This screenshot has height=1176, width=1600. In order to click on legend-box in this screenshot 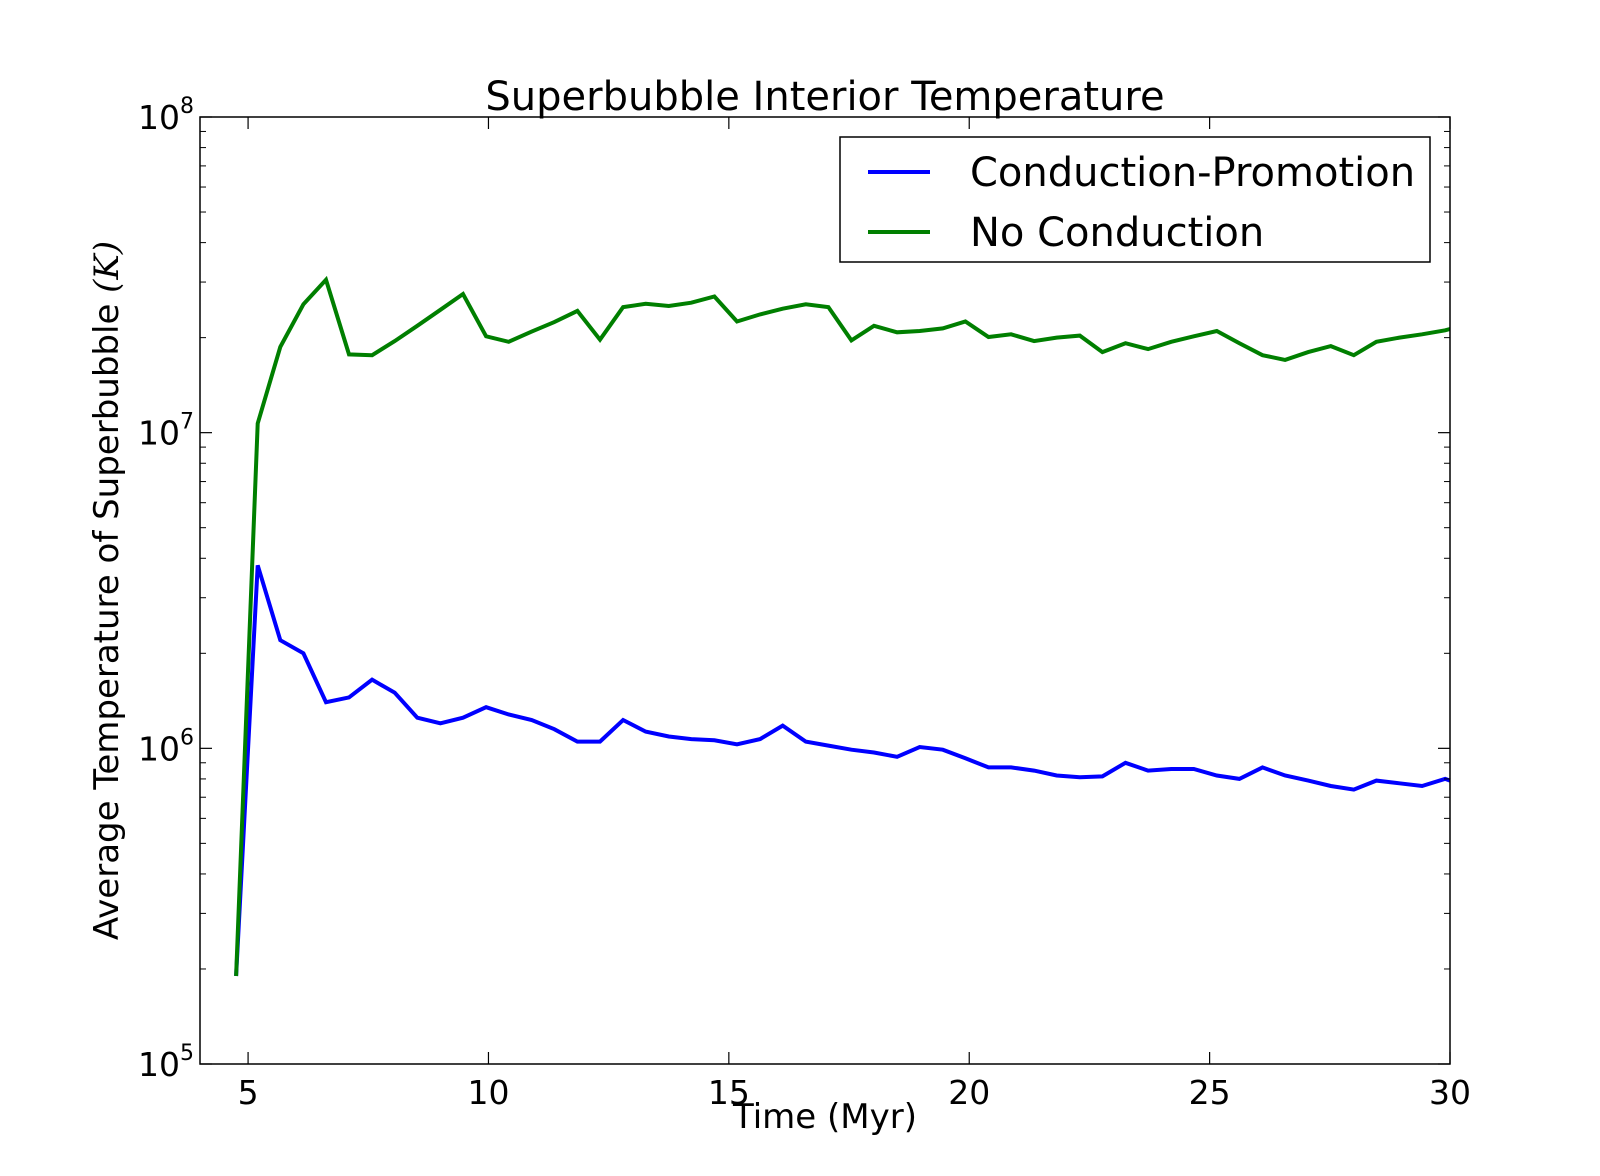, I will do `click(1135, 199)`.